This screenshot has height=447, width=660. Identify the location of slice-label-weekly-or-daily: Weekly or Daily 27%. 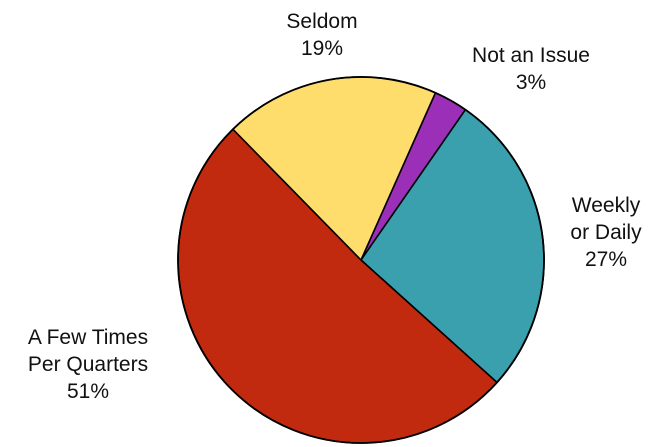
(606, 232).